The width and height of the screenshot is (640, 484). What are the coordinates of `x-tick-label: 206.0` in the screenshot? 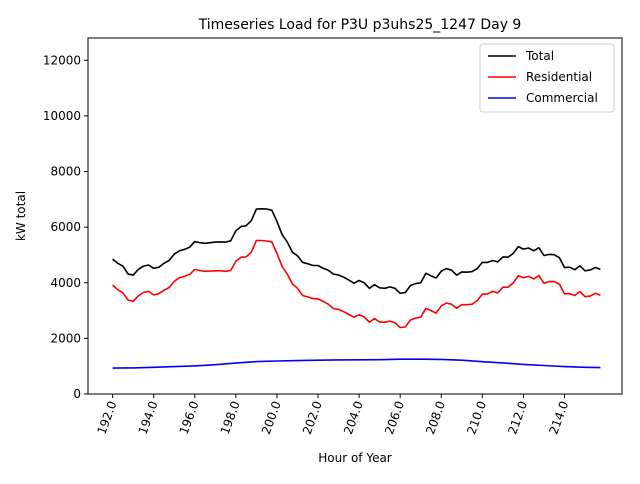 It's located at (394, 417).